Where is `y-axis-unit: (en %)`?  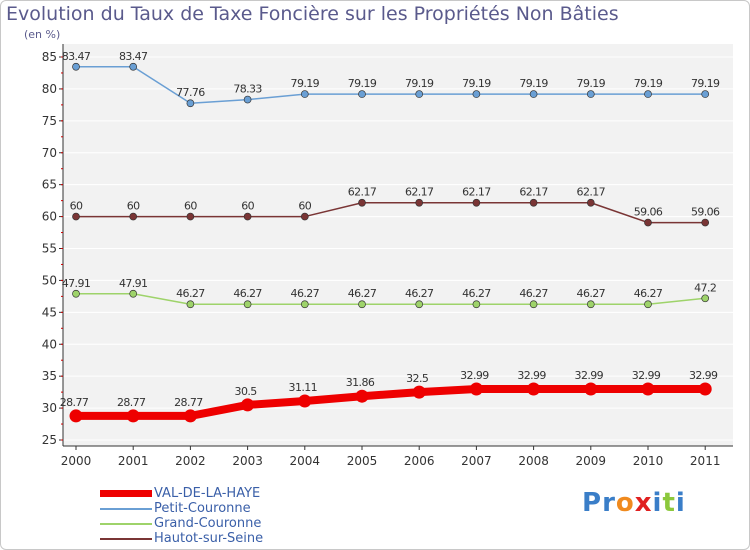 y-axis-unit: (en %) is located at coordinates (42, 34).